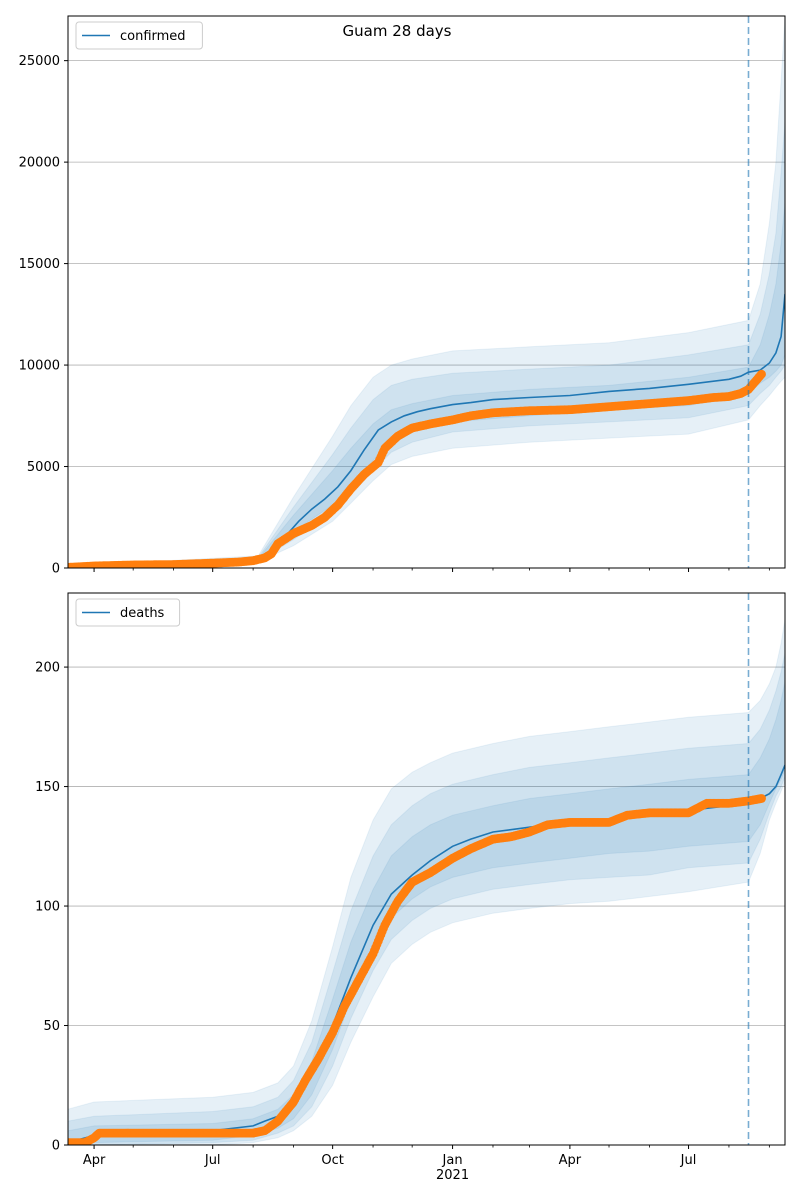  Describe the element at coordinates (39, 61) in the screenshot. I see `y-tick-label: 25000` at that location.